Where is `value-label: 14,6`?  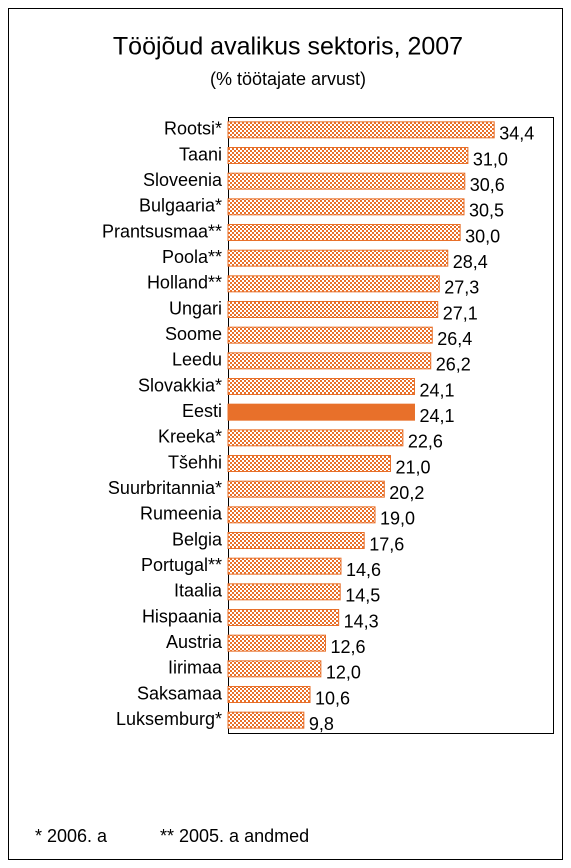
value-label: 14,6 is located at coordinates (363, 570).